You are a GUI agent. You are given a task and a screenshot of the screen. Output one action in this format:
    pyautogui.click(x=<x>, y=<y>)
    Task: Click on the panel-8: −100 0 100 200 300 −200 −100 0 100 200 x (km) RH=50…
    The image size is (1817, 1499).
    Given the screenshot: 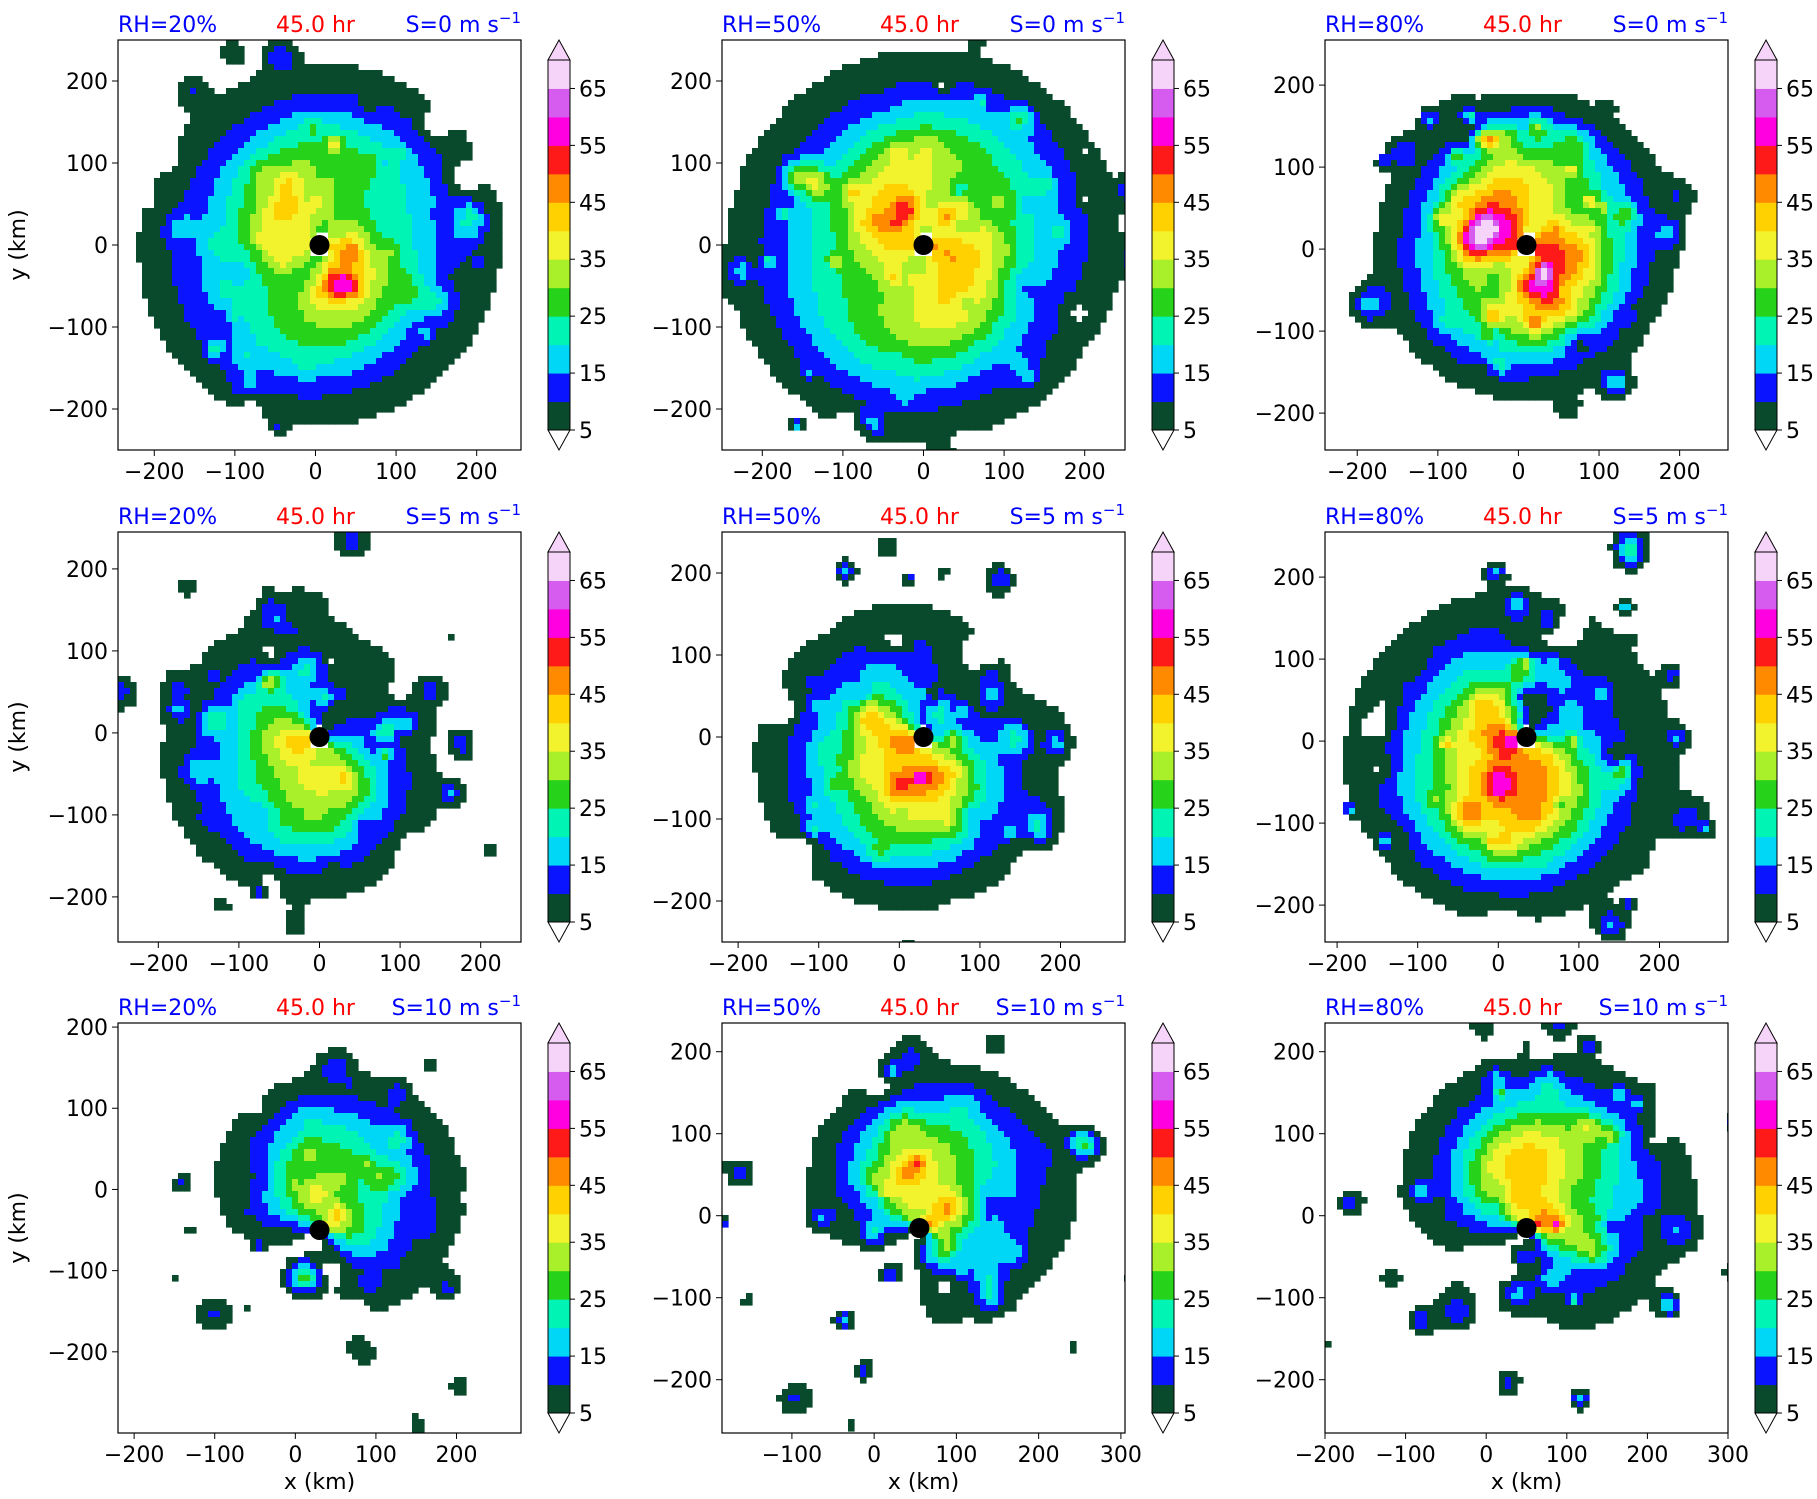 What is the action you would take?
    pyautogui.click(x=931, y=1243)
    